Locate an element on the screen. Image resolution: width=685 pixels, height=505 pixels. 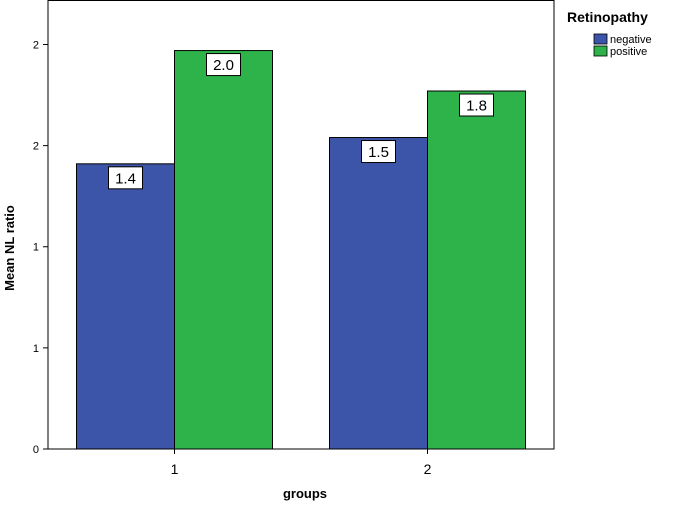
data-label: 2.0 is located at coordinates (223, 65).